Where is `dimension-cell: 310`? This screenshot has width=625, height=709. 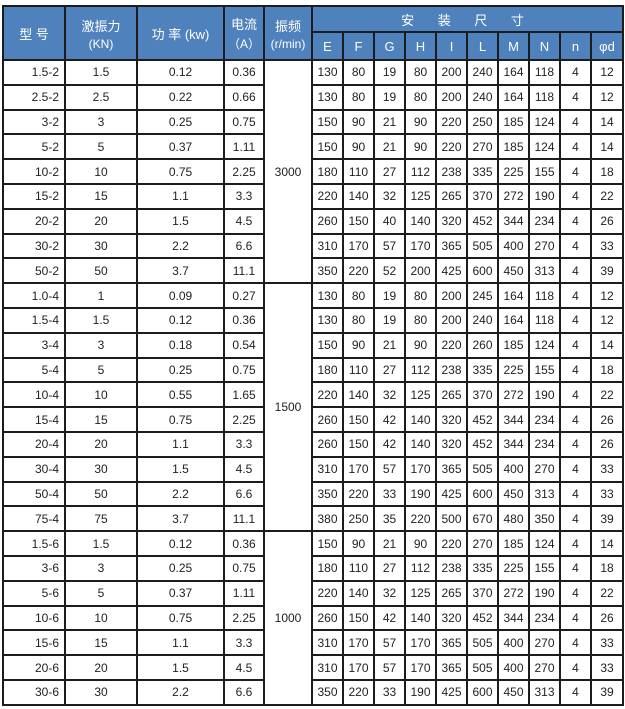 dimension-cell: 310 is located at coordinates (327, 643).